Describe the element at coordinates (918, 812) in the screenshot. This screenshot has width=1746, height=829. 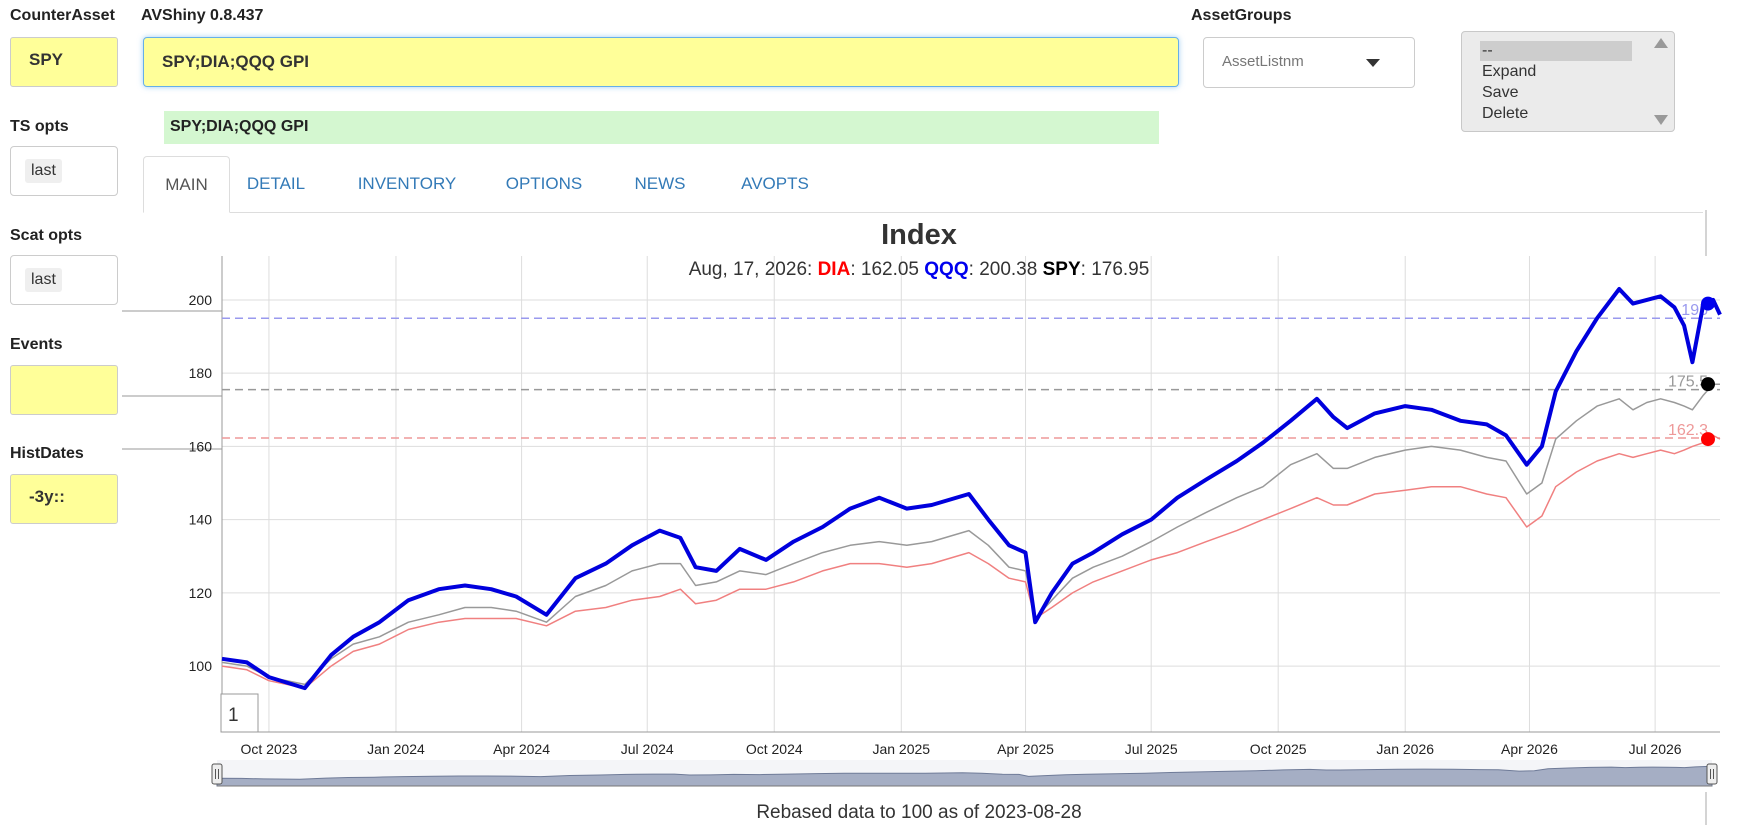
I see `chart-footer: Rebased data to 100 as of 2023-08-28` at that location.